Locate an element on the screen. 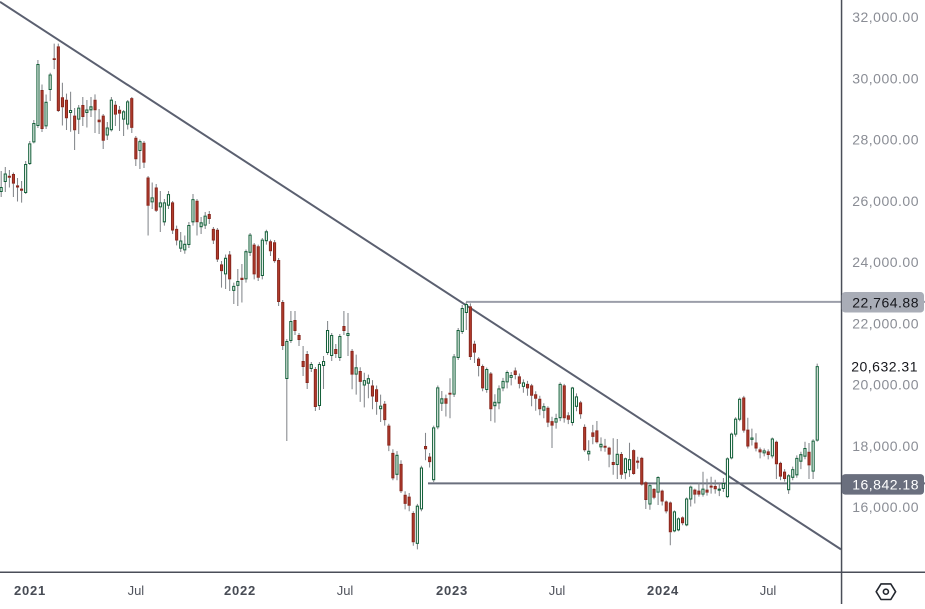 The width and height of the screenshot is (925, 609). svg-text: 26,000.00 is located at coordinates (885, 201).